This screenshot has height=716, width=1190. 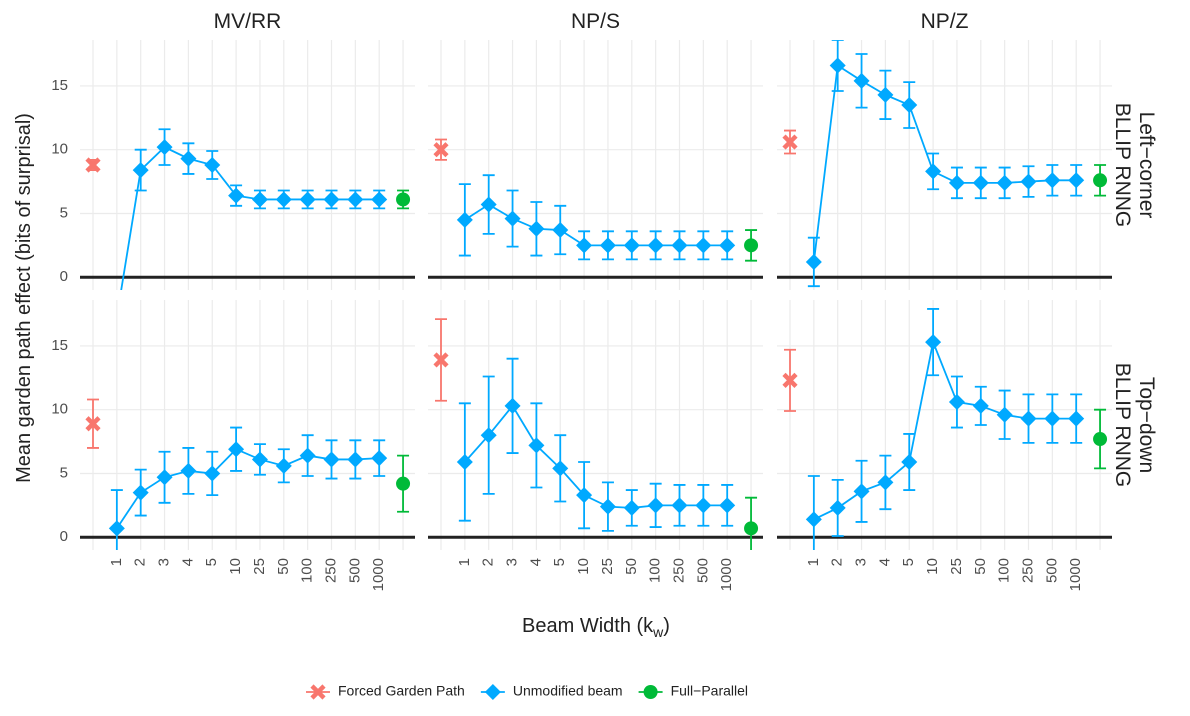 I want to click on x-axis-label-part: Beam Width (k, so click(x=588, y=626).